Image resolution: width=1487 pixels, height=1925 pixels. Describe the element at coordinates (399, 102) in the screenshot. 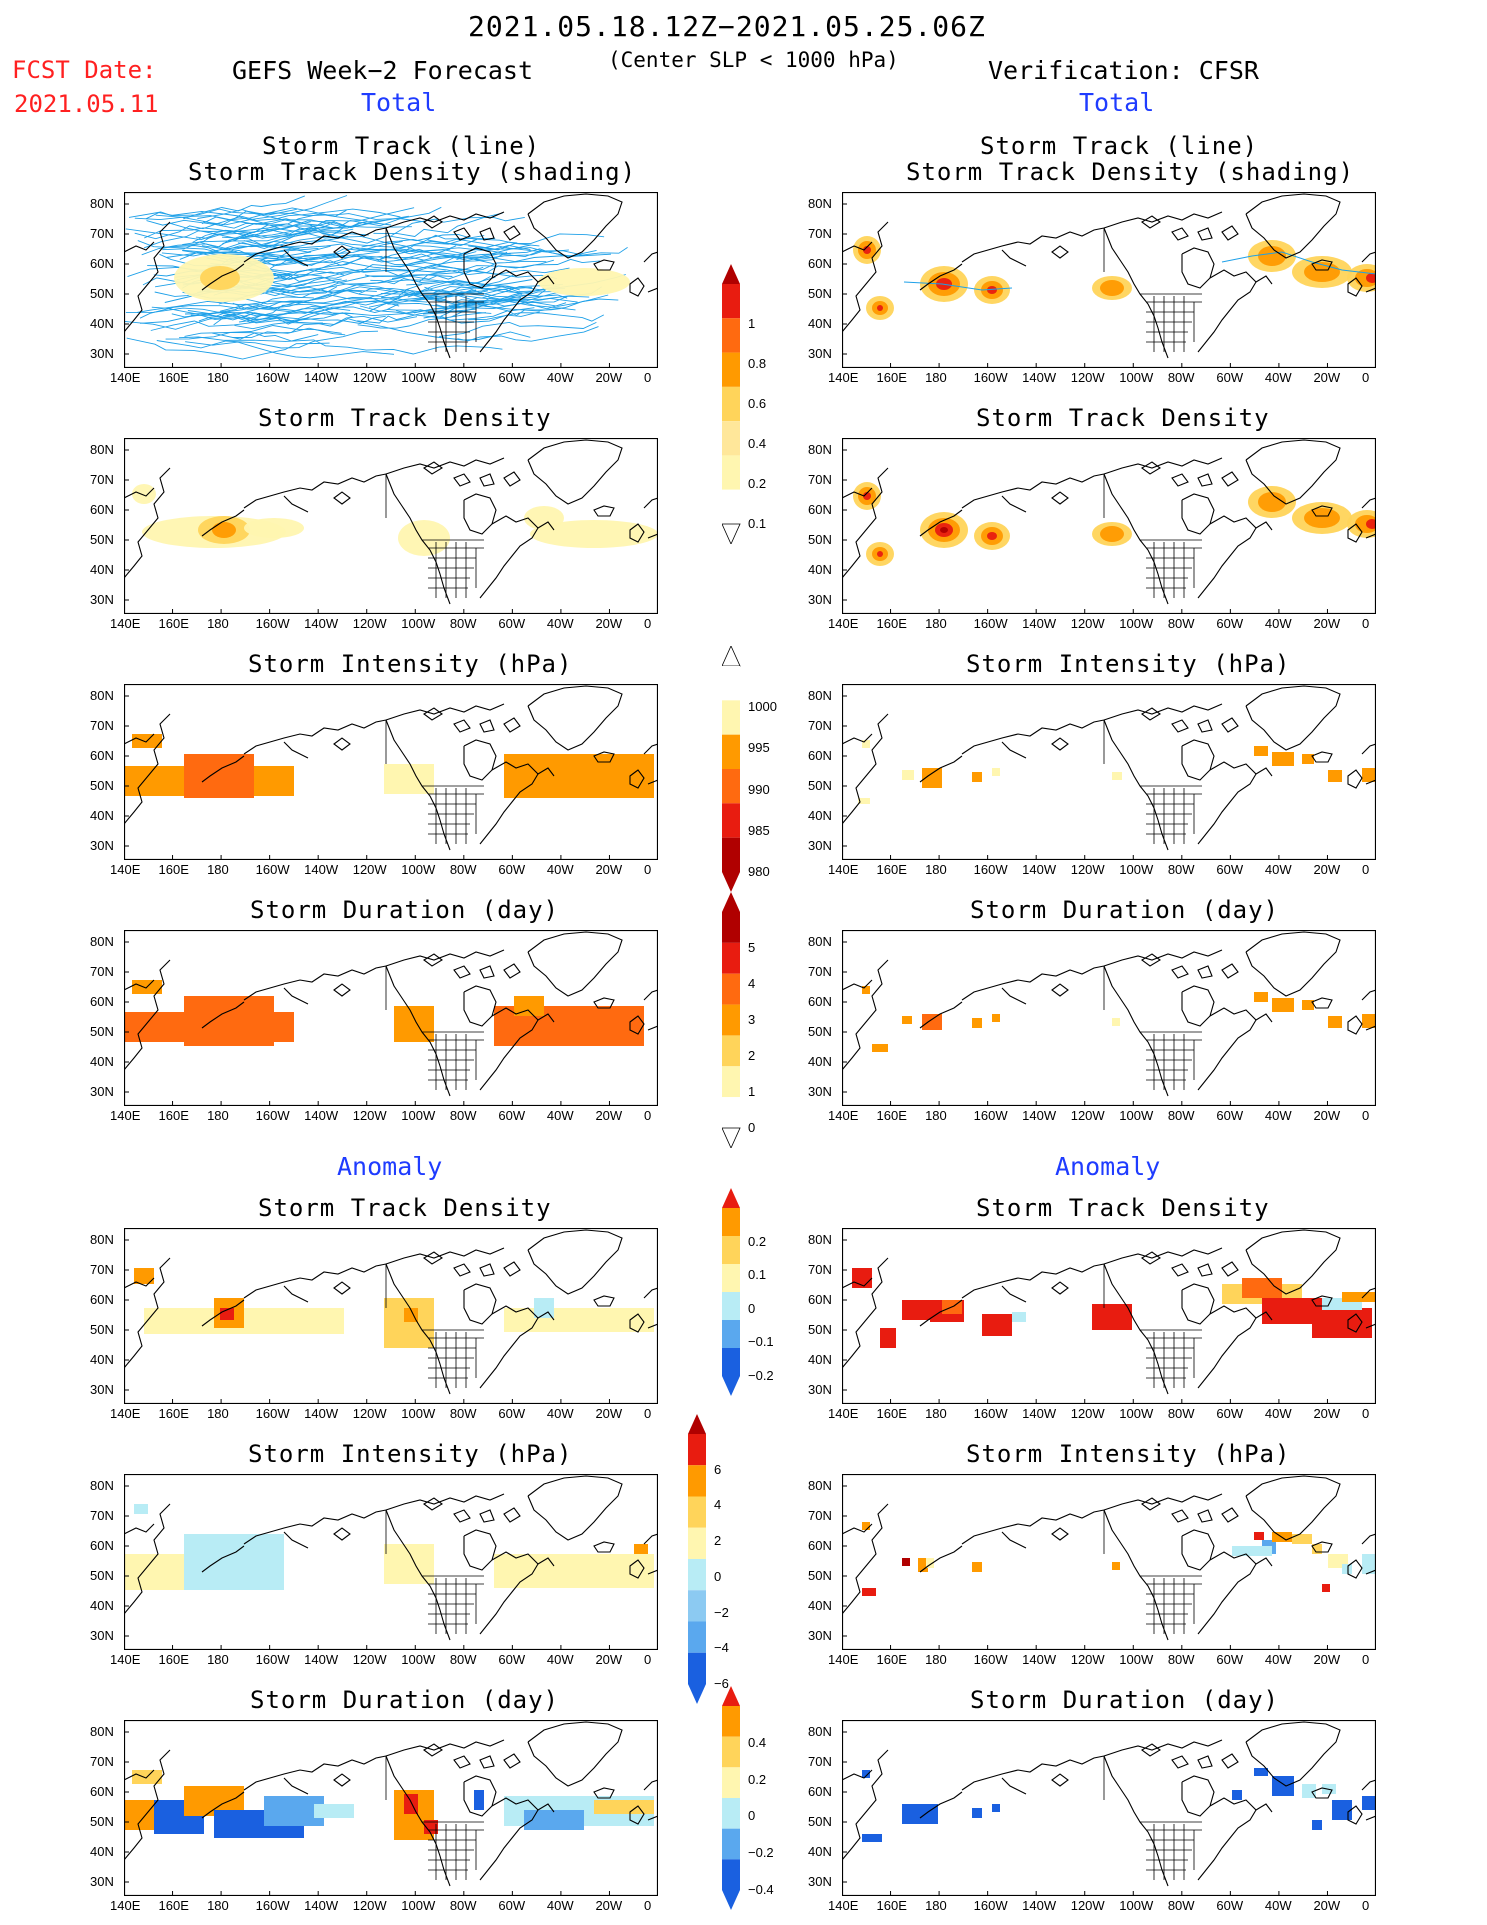

I see `left-total-heading: Total` at that location.